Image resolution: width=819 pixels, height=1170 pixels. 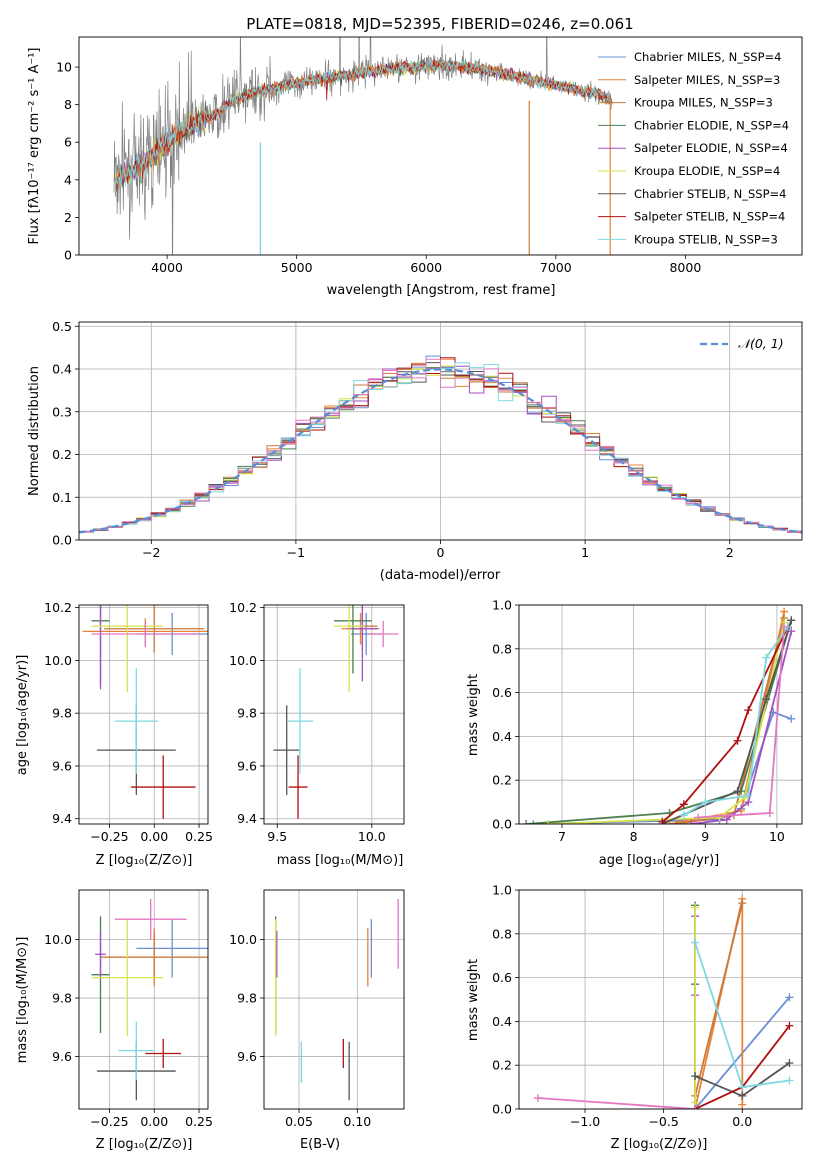 What do you see at coordinates (440, 451) in the screenshot?
I see `gaussian-reference-curve` at bounding box center [440, 451].